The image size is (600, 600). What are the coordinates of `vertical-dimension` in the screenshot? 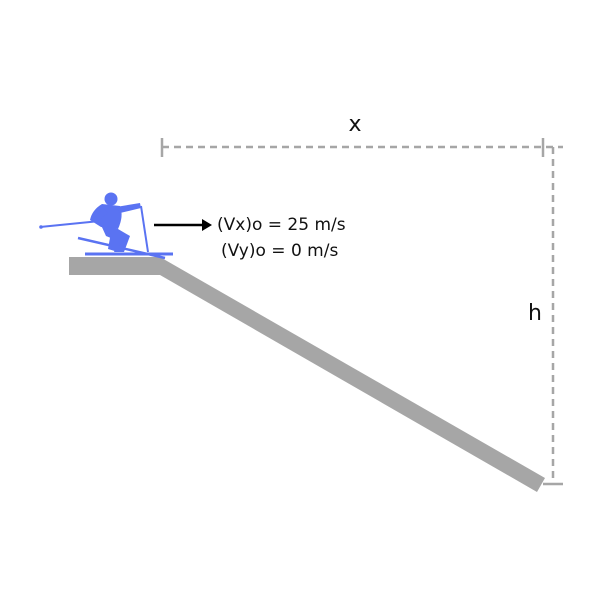 It's located at (553, 316).